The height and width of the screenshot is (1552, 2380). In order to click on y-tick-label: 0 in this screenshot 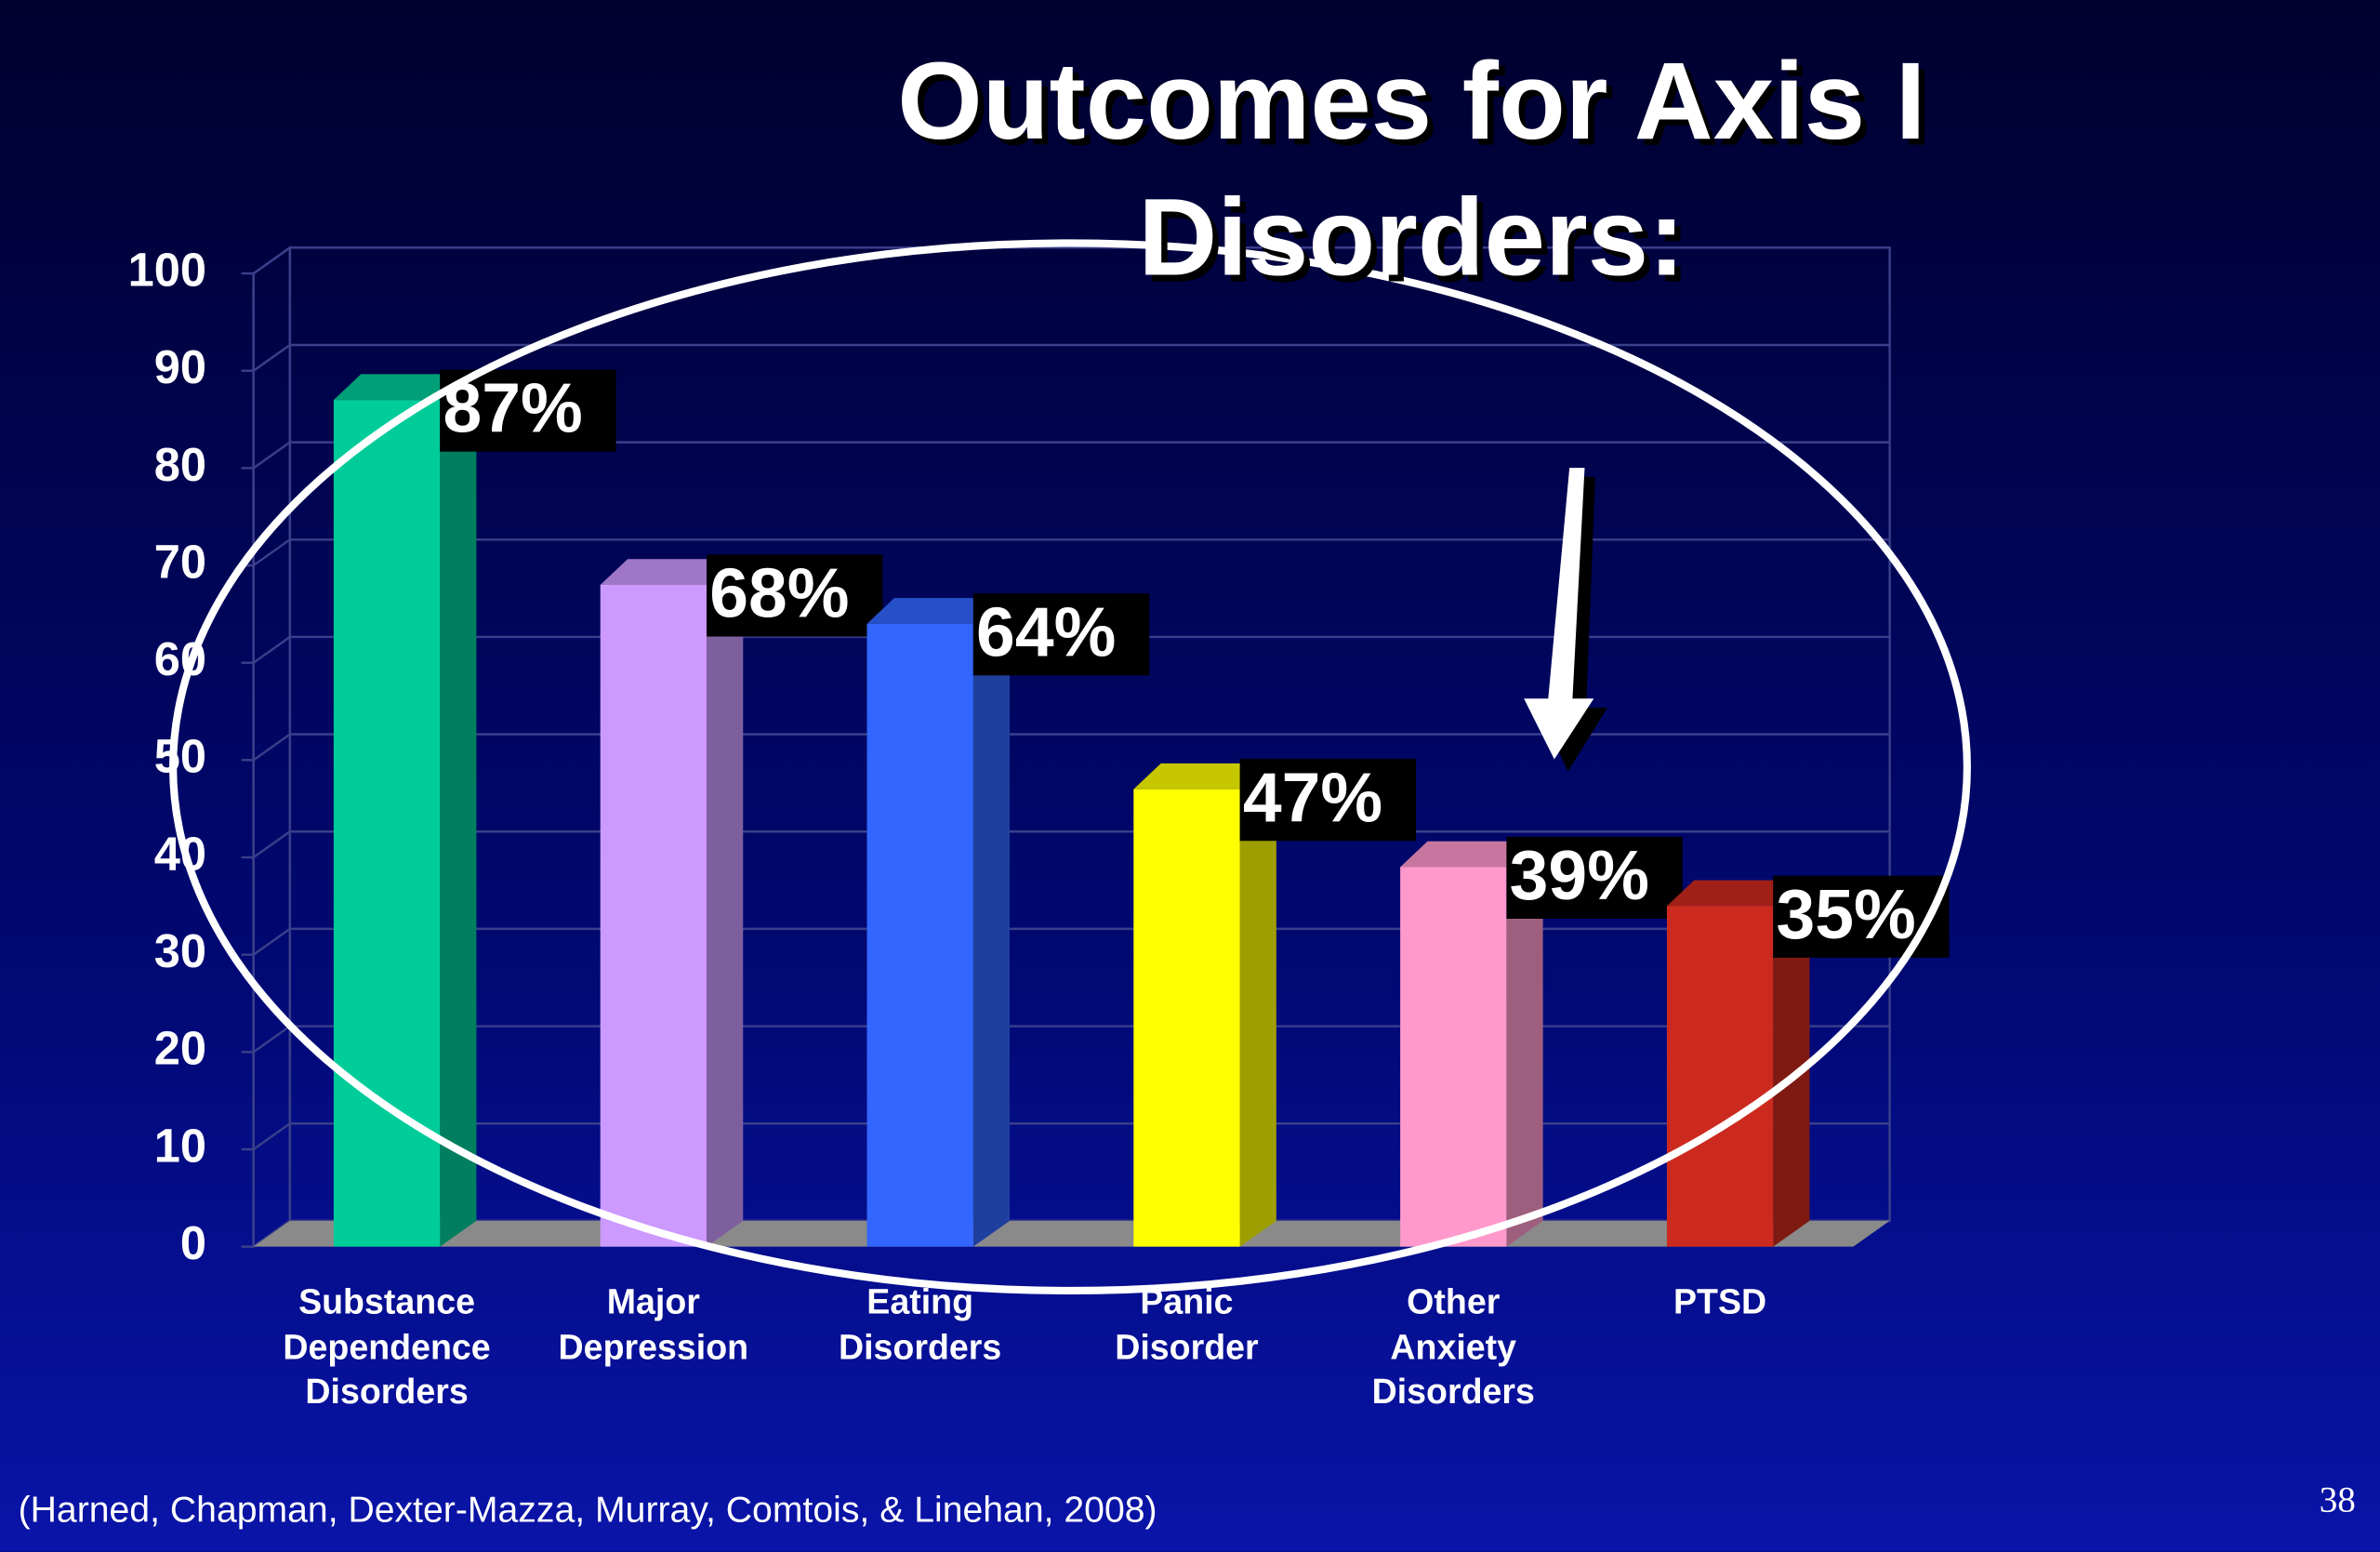, I will do `click(193, 1242)`.